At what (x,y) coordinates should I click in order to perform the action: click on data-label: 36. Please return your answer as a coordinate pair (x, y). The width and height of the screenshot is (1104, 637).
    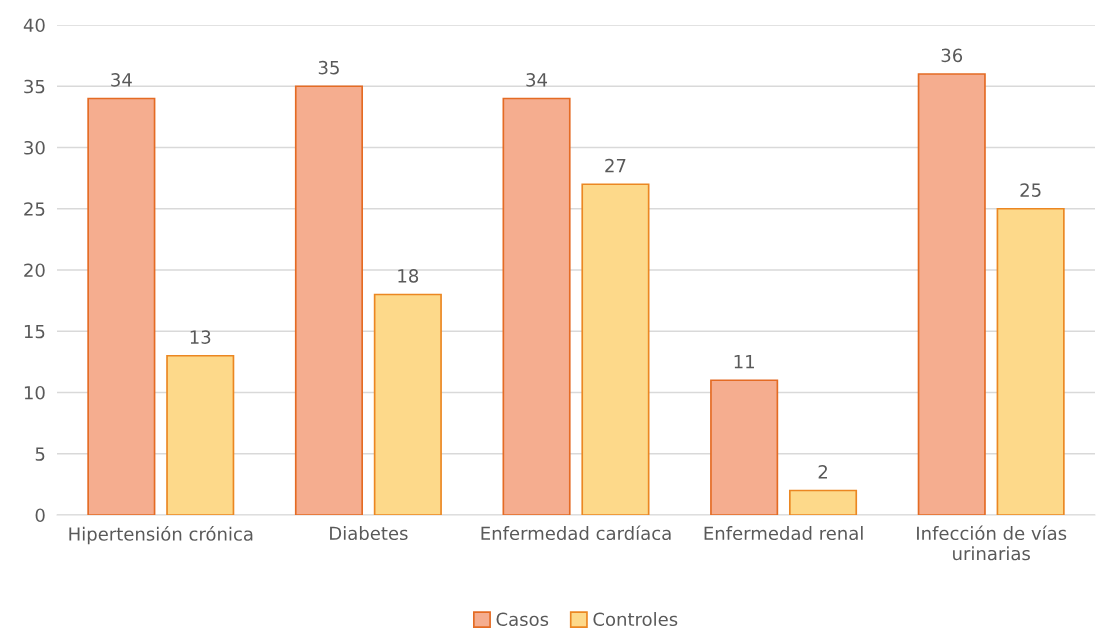
    Looking at the image, I should click on (952, 55).